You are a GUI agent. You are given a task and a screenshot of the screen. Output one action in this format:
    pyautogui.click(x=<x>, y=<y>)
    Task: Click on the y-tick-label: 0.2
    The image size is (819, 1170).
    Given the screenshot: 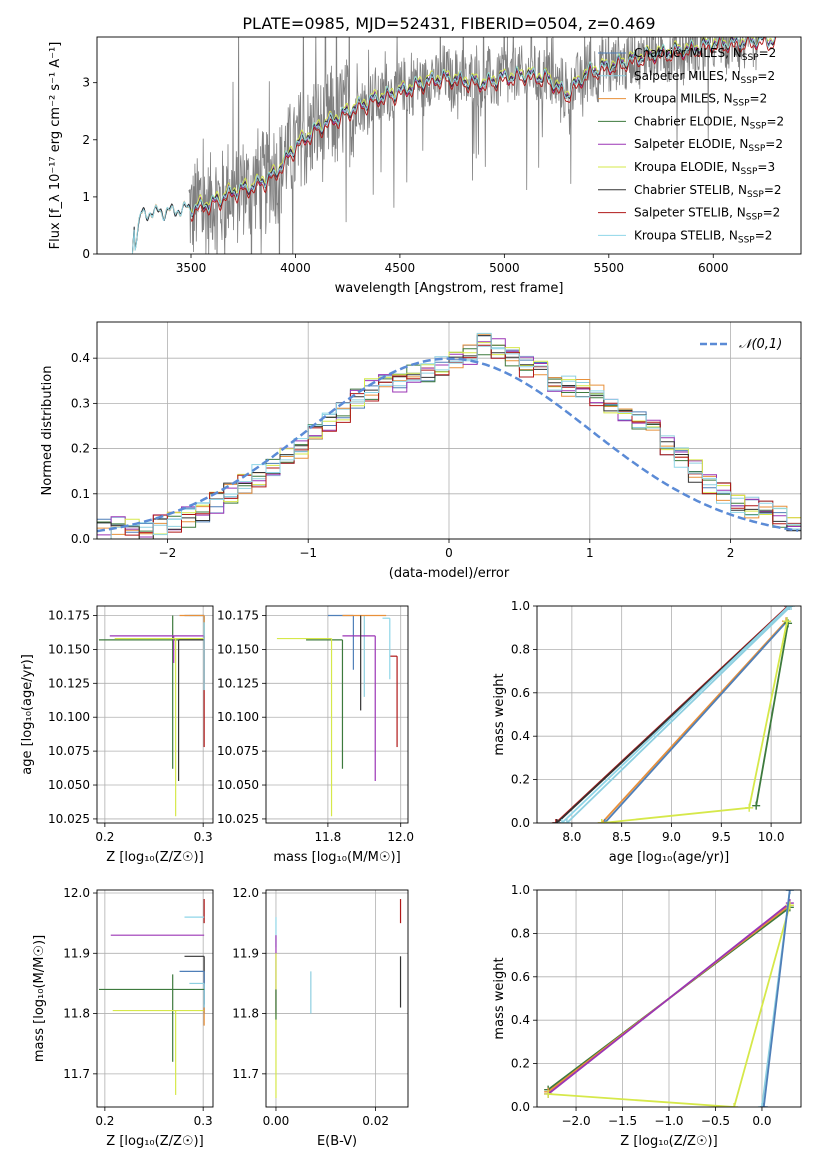 What is the action you would take?
    pyautogui.click(x=520, y=780)
    